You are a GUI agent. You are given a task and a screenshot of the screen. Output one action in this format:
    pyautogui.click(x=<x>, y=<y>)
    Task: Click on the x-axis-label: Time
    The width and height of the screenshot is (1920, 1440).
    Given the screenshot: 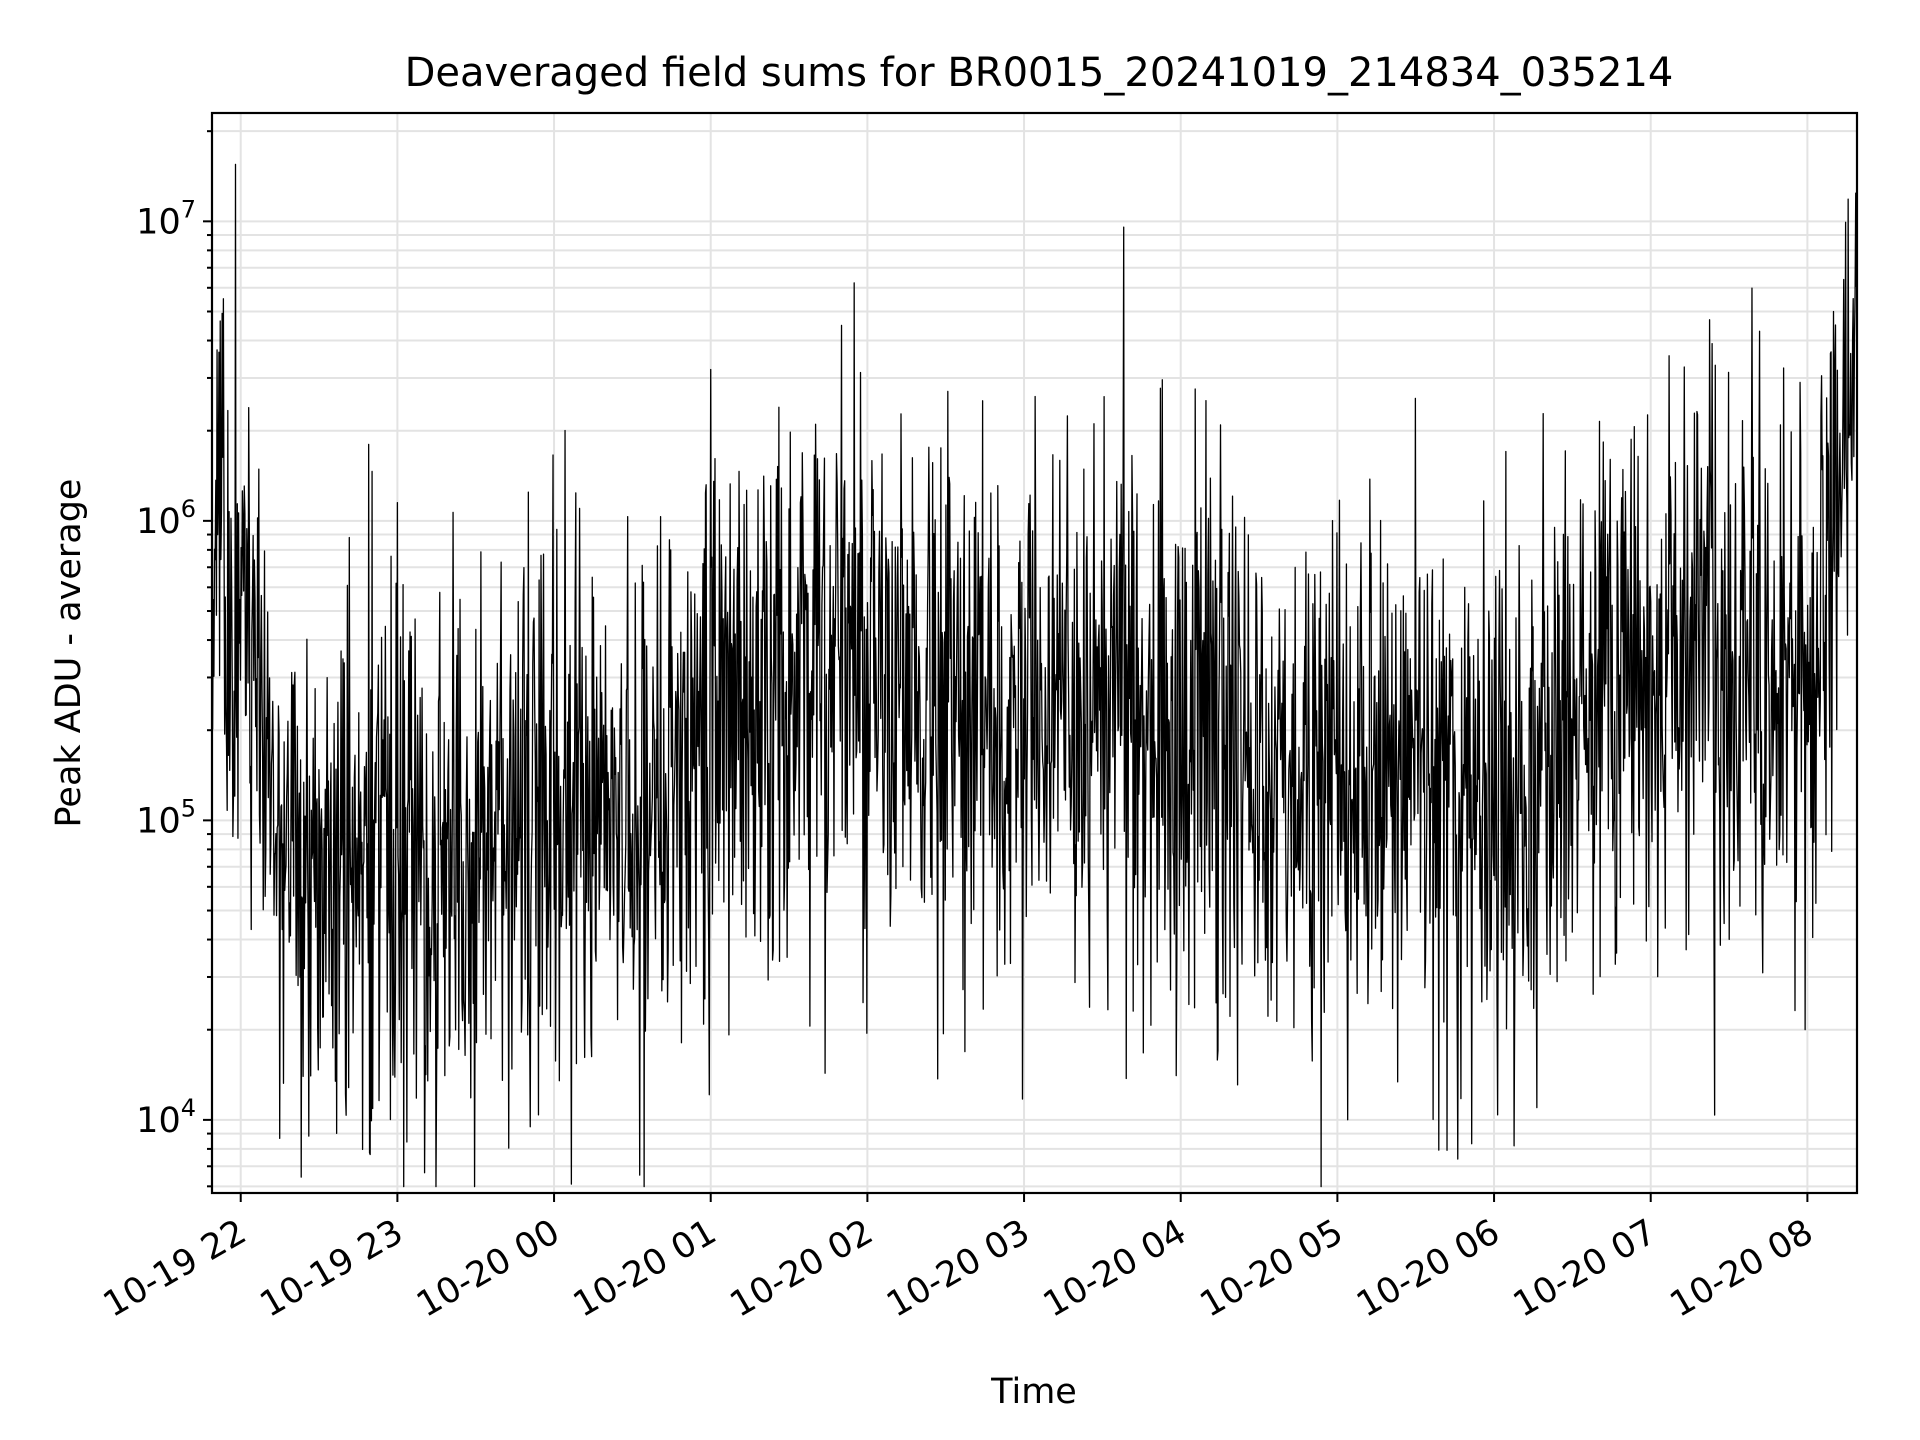 What is the action you would take?
    pyautogui.click(x=1033, y=1392)
    